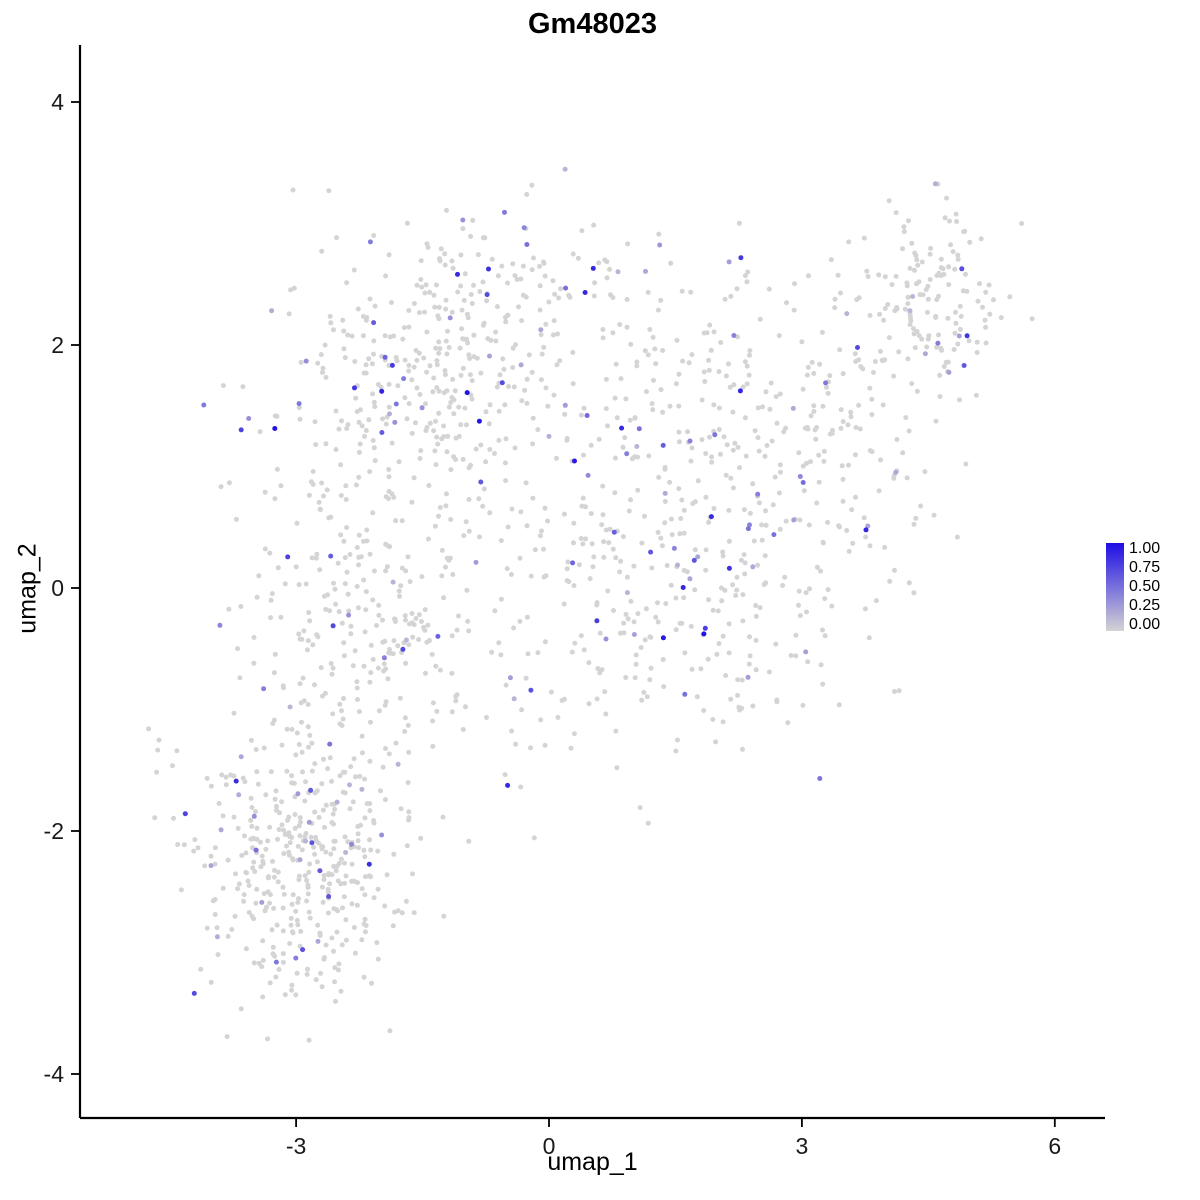 The width and height of the screenshot is (1200, 1200). What do you see at coordinates (1115, 587) in the screenshot?
I see `legend-gradient-bar` at bounding box center [1115, 587].